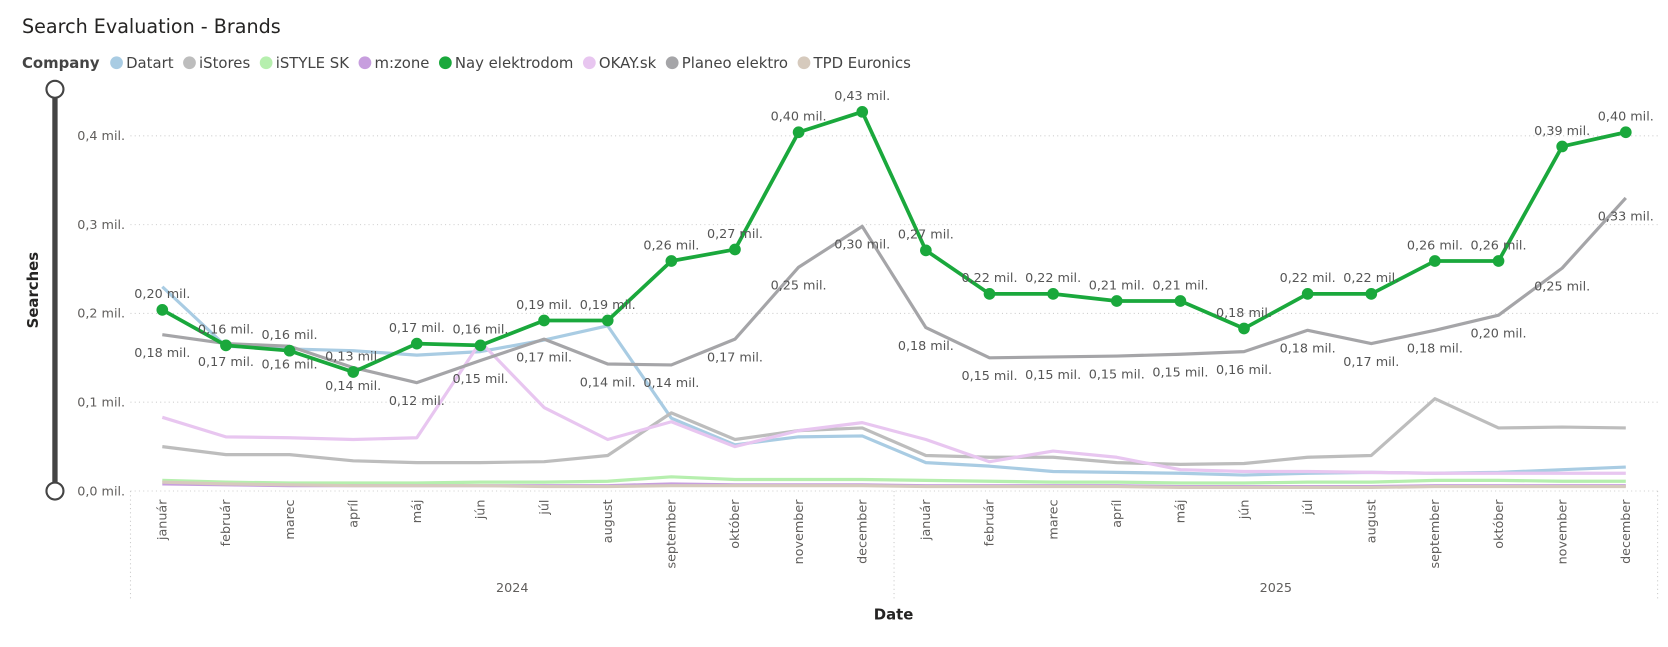 Image resolution: width=1668 pixels, height=647 pixels. I want to click on x-axis-title: Date, so click(894, 615).